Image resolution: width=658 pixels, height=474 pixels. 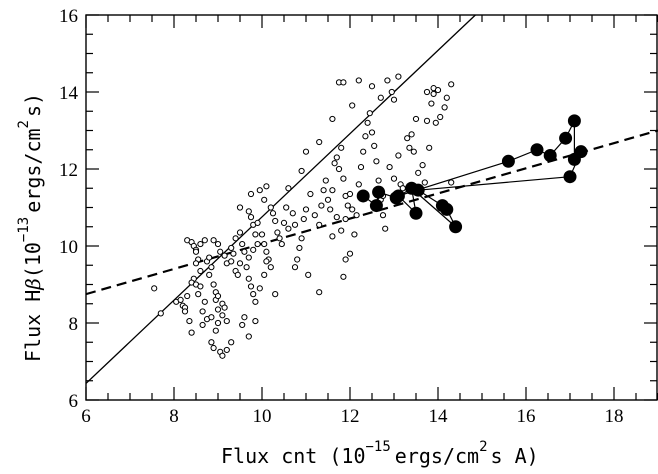 What do you see at coordinates (69, 93) in the screenshot?
I see `y-tick-label: 14` at bounding box center [69, 93].